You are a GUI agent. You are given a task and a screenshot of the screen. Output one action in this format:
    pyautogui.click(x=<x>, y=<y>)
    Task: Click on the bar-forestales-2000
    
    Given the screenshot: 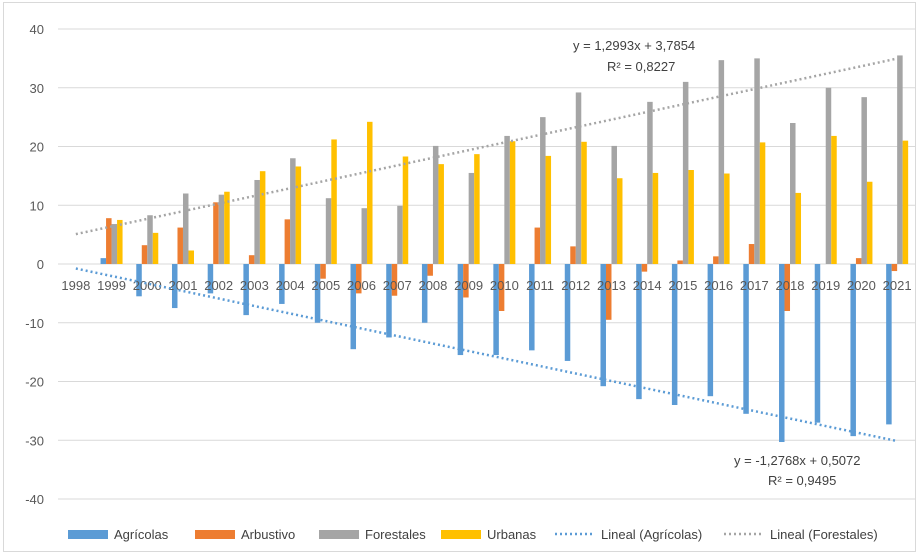 What is the action you would take?
    pyautogui.click(x=150, y=239)
    